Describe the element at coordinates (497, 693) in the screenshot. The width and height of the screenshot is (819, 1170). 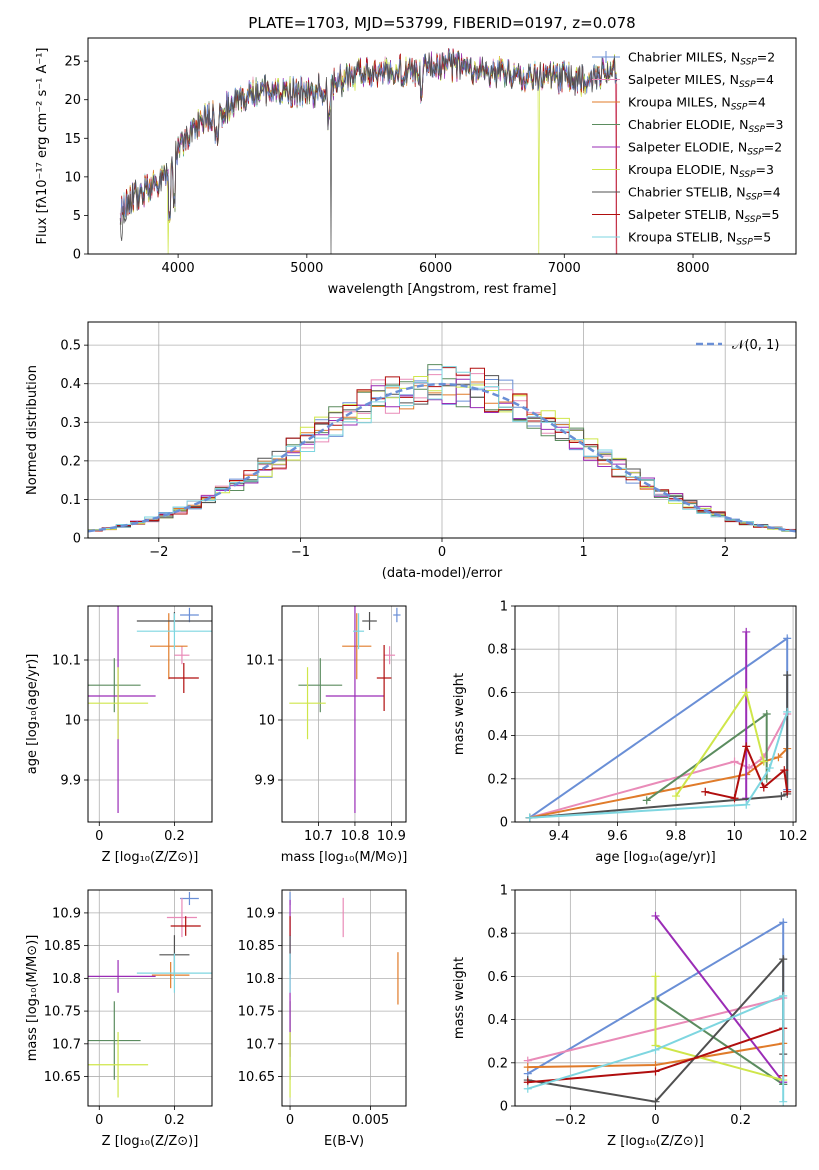
I see `y-tick-label: 0.6` at that location.